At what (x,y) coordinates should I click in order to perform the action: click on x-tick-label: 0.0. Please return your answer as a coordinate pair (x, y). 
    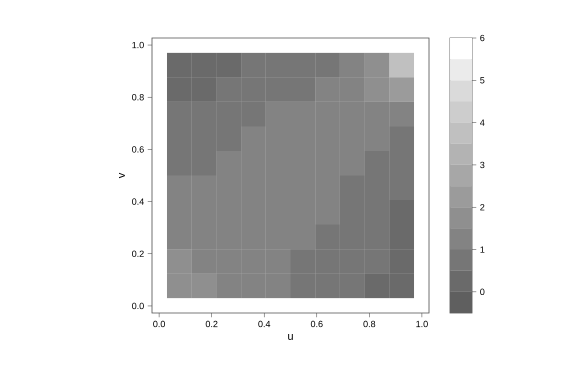
    Looking at the image, I should click on (159, 324).